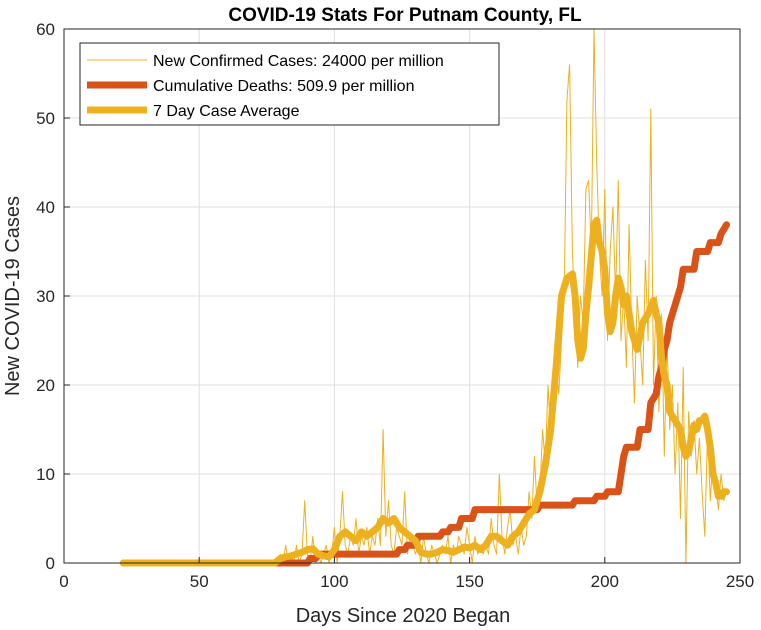 The width and height of the screenshot is (761, 630). Describe the element at coordinates (45, 29) in the screenshot. I see `y-tick-label: 60` at that location.